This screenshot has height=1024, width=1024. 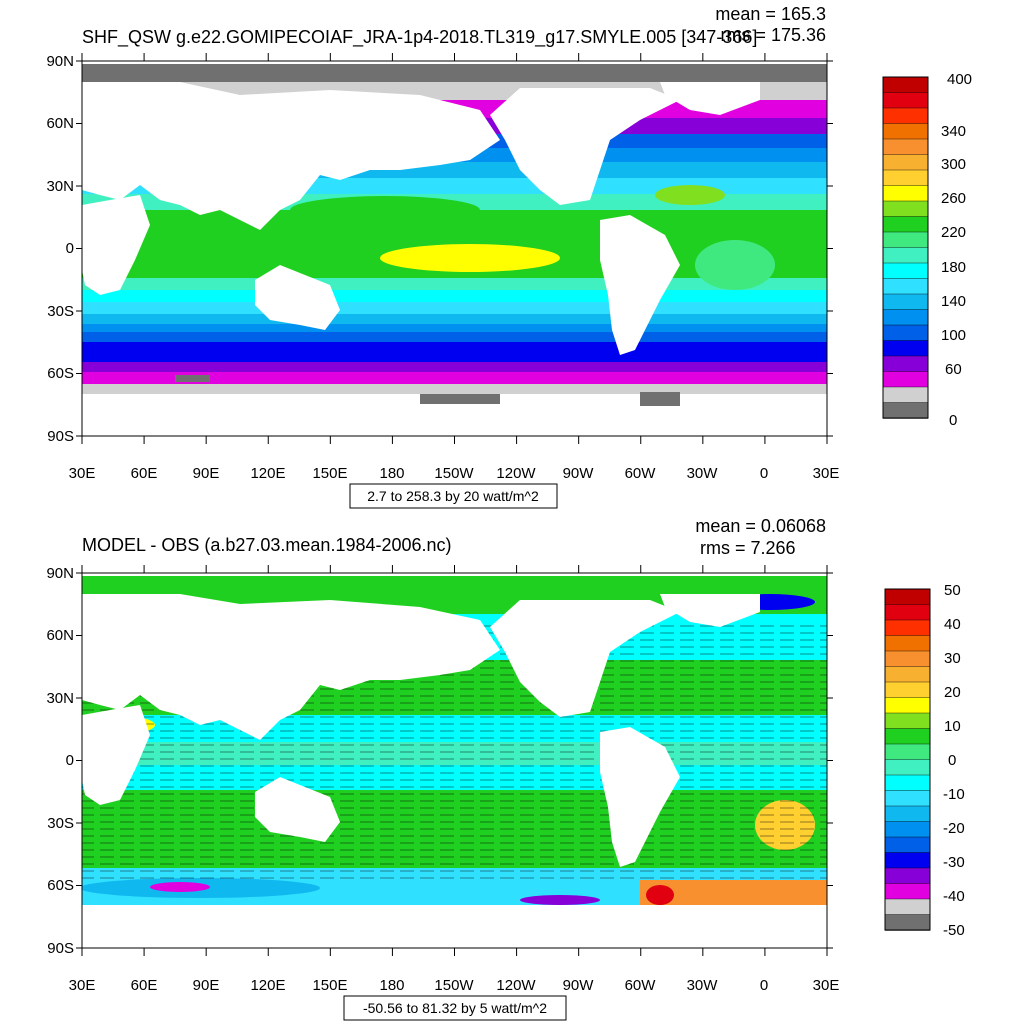 What do you see at coordinates (773, 35) in the screenshot?
I see `panel-1-rms: rms = 175.36` at bounding box center [773, 35].